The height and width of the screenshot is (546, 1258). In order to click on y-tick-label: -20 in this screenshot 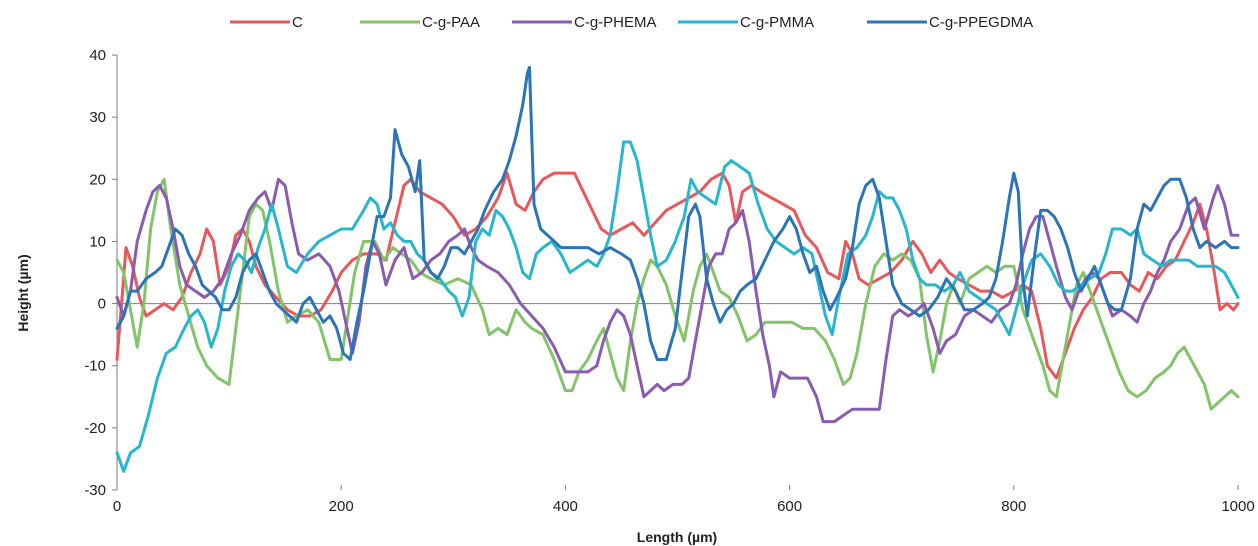, I will do `click(95, 428)`.